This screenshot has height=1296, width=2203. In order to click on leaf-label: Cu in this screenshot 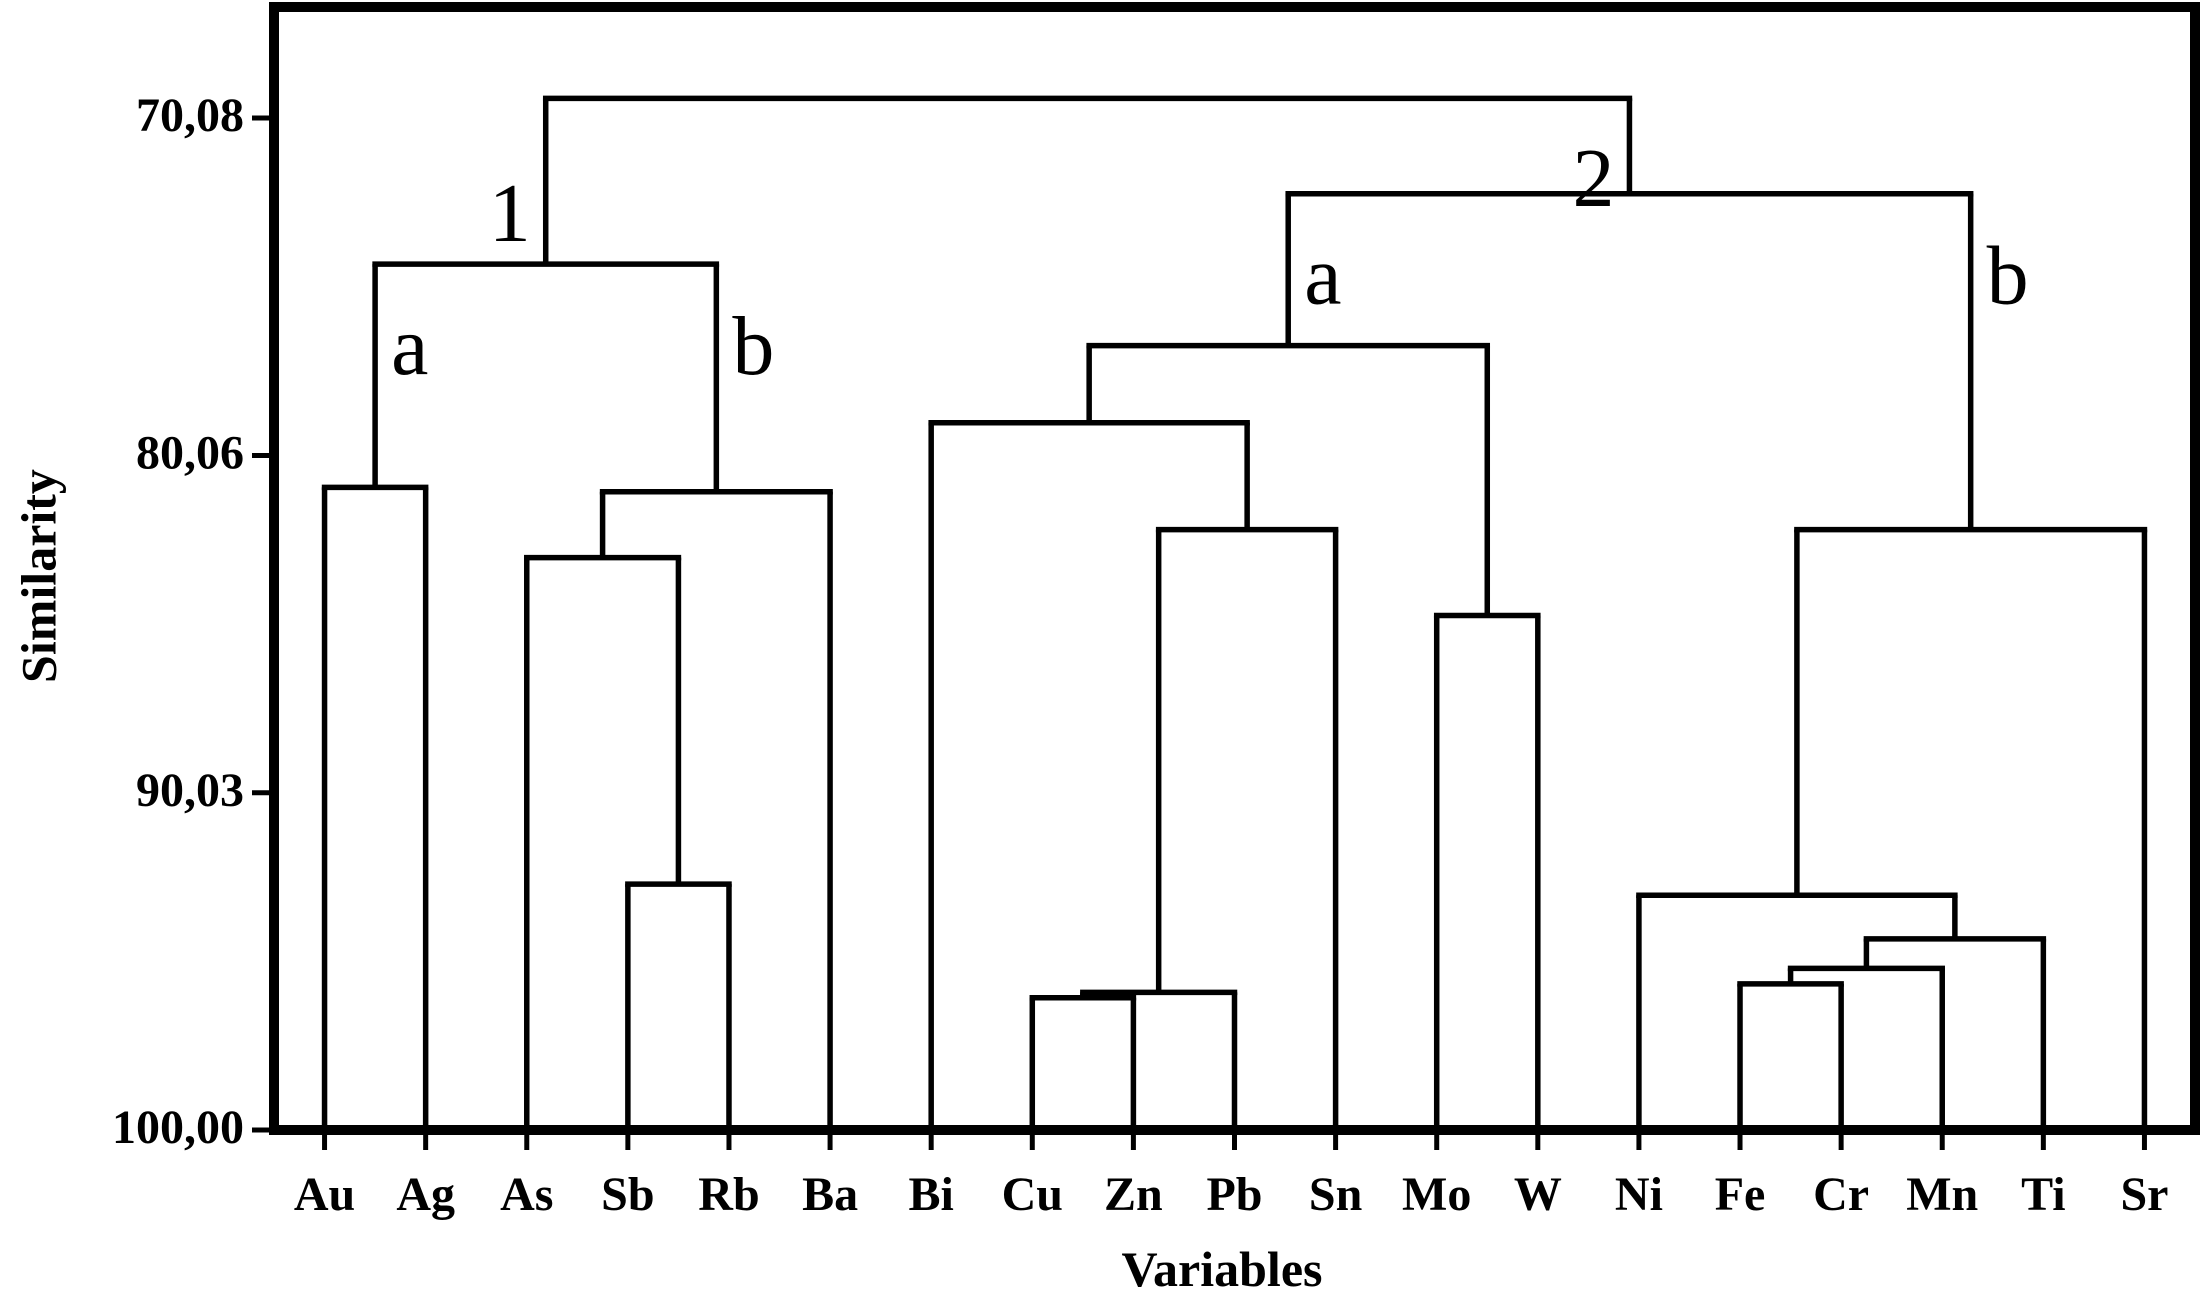, I will do `click(1032, 1194)`.